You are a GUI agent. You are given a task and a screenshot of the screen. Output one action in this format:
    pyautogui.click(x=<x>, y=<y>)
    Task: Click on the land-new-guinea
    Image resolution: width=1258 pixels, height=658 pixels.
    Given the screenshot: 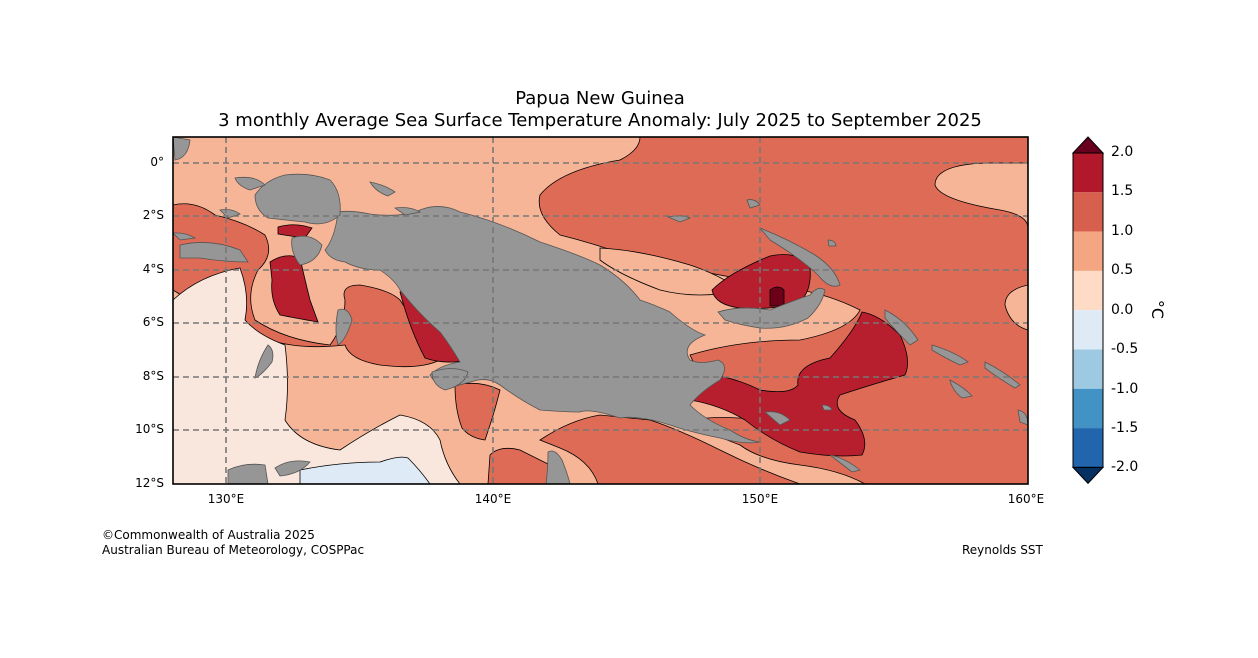 What is the action you would take?
    pyautogui.click(x=542, y=325)
    